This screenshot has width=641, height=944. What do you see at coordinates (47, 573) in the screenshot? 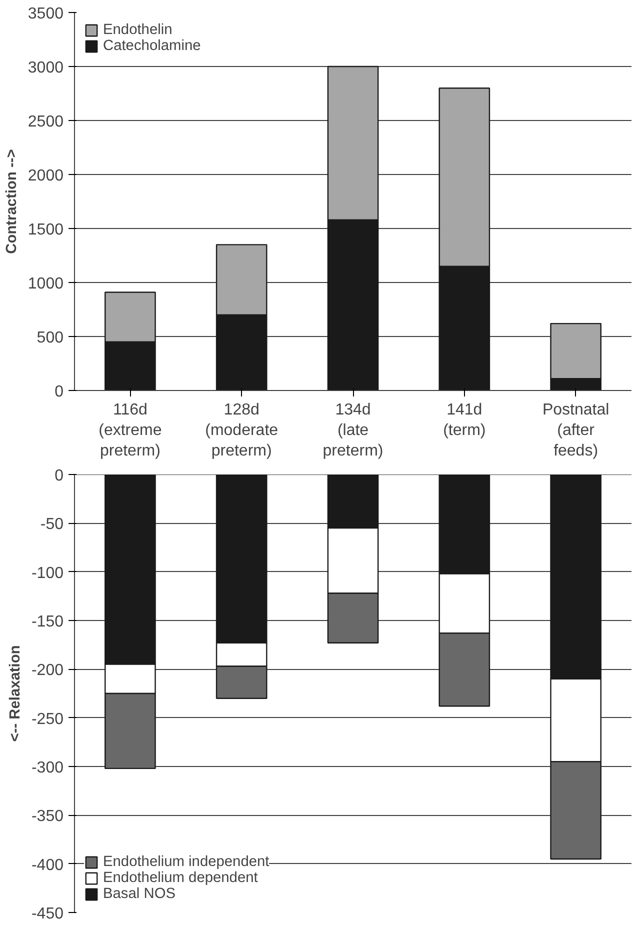
I see `y-tick-label: -100` at bounding box center [47, 573].